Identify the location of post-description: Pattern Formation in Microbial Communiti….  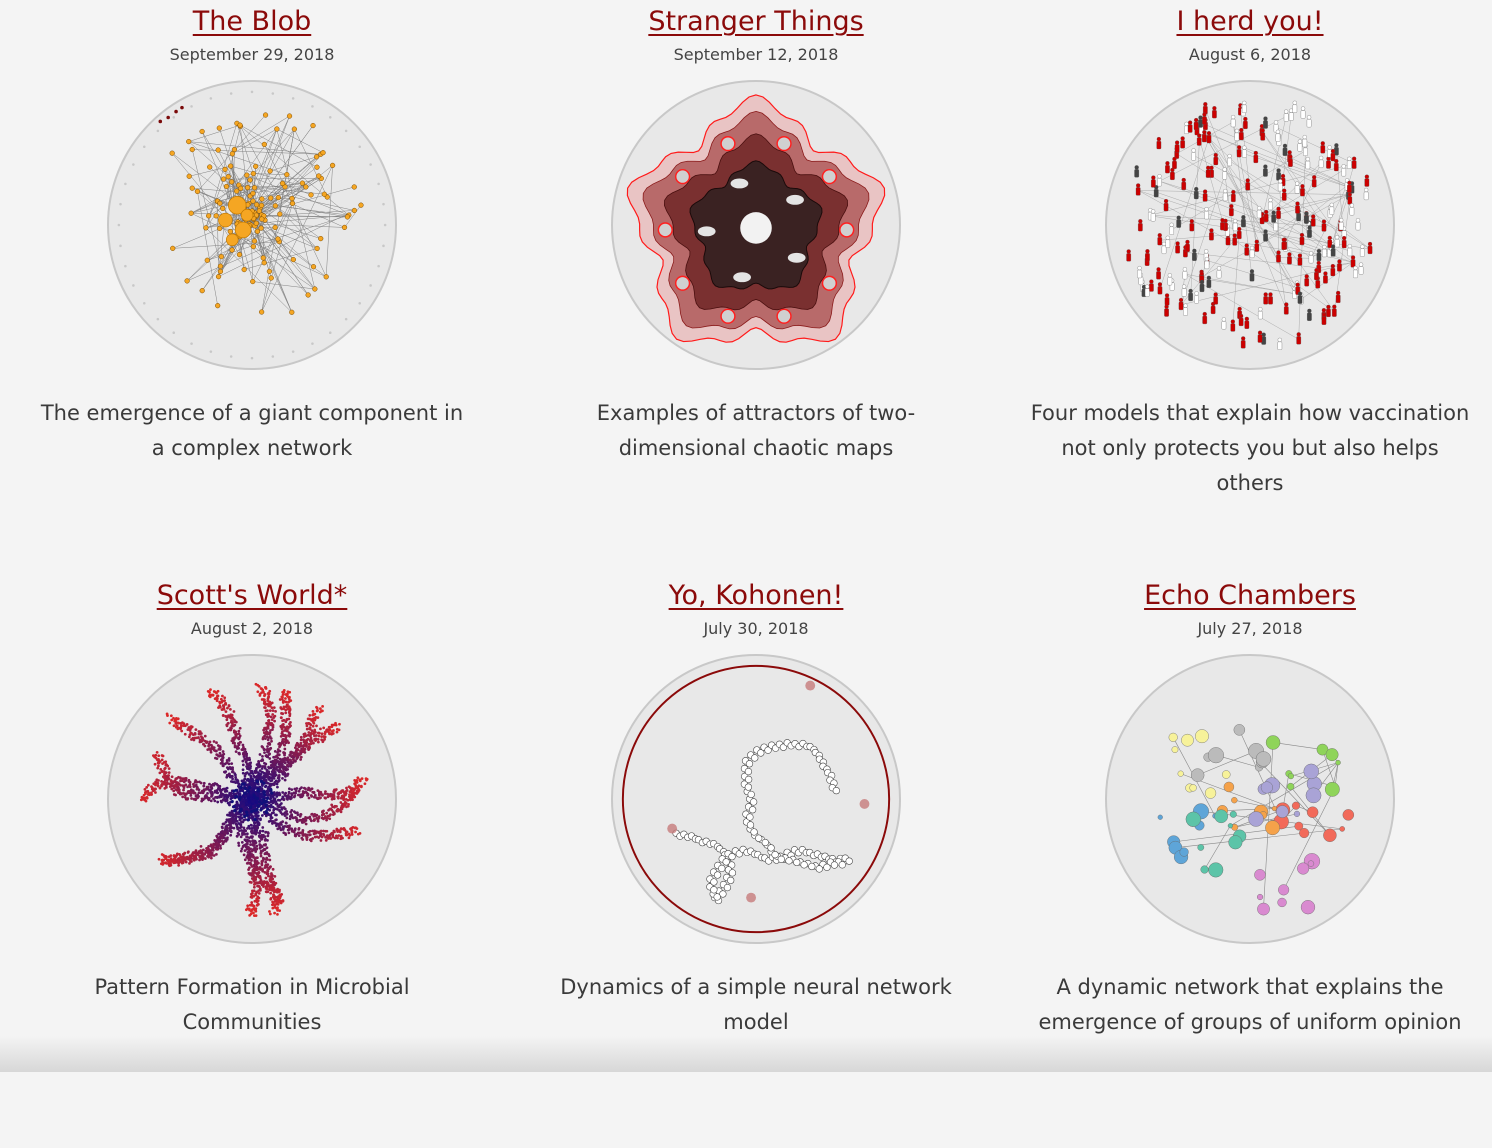
(252, 1005).